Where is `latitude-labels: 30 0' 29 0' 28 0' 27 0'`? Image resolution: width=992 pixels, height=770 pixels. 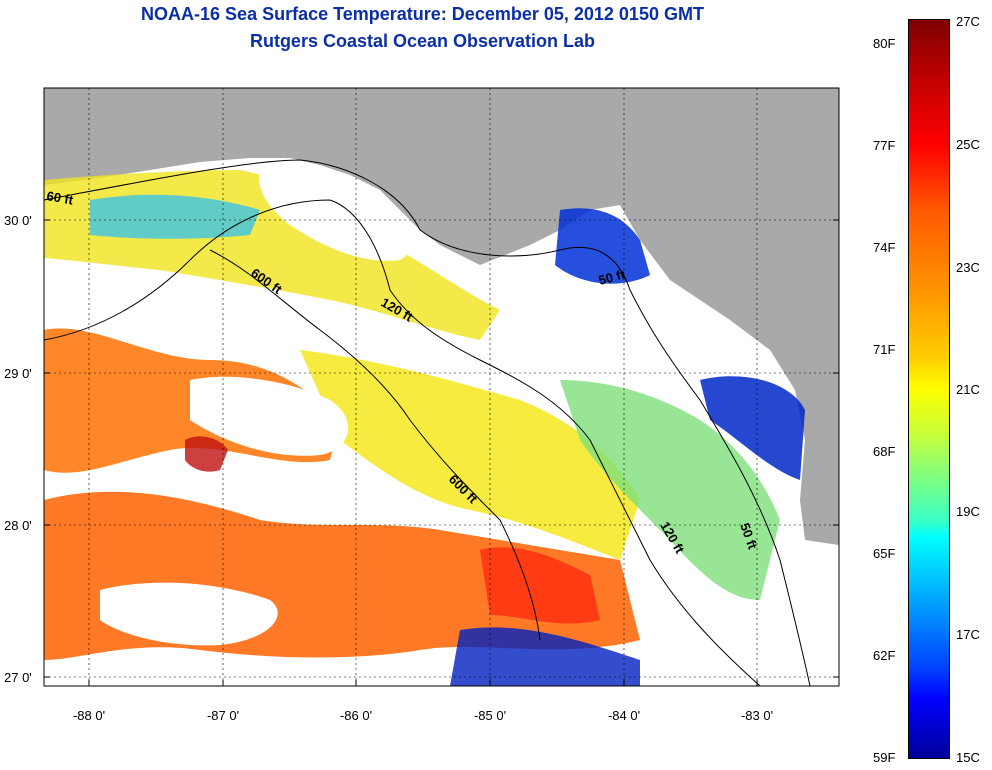 latitude-labels: 30 0' 29 0' 28 0' 27 0' is located at coordinates (18, 449).